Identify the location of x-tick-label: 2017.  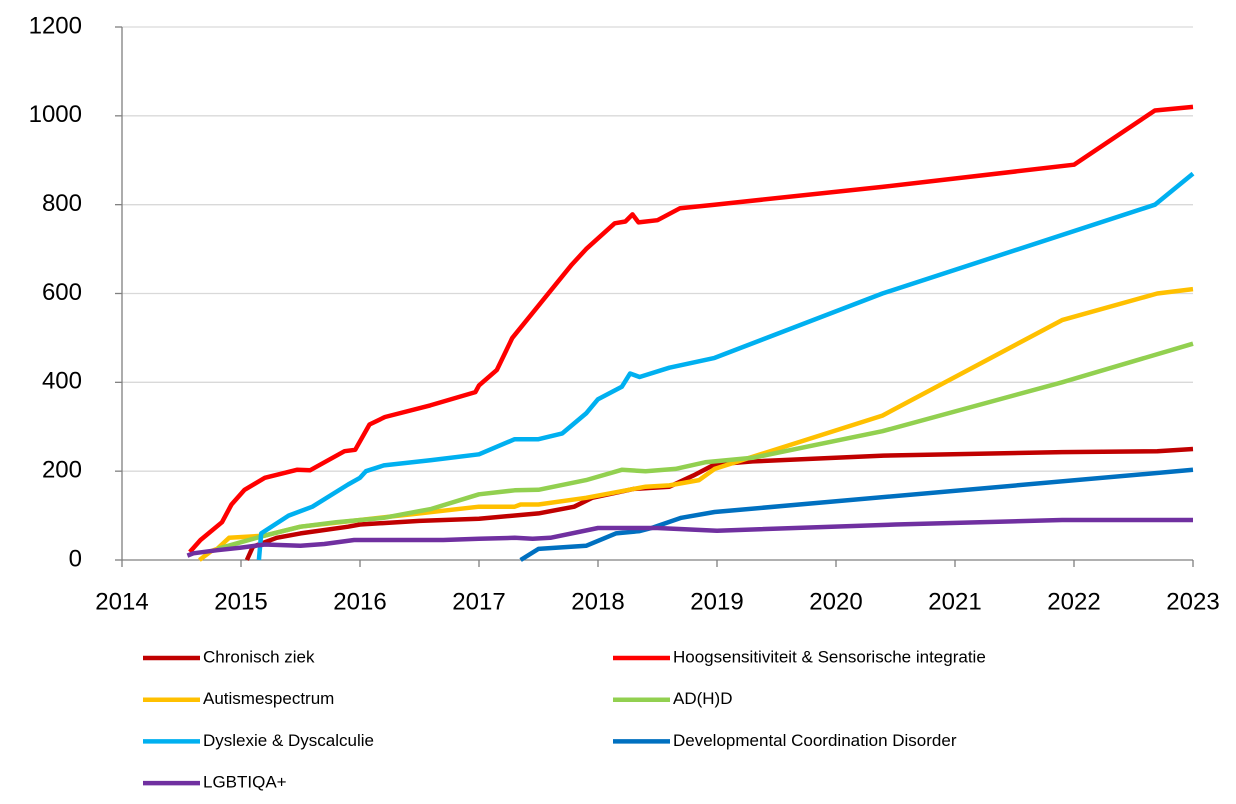
(478, 601).